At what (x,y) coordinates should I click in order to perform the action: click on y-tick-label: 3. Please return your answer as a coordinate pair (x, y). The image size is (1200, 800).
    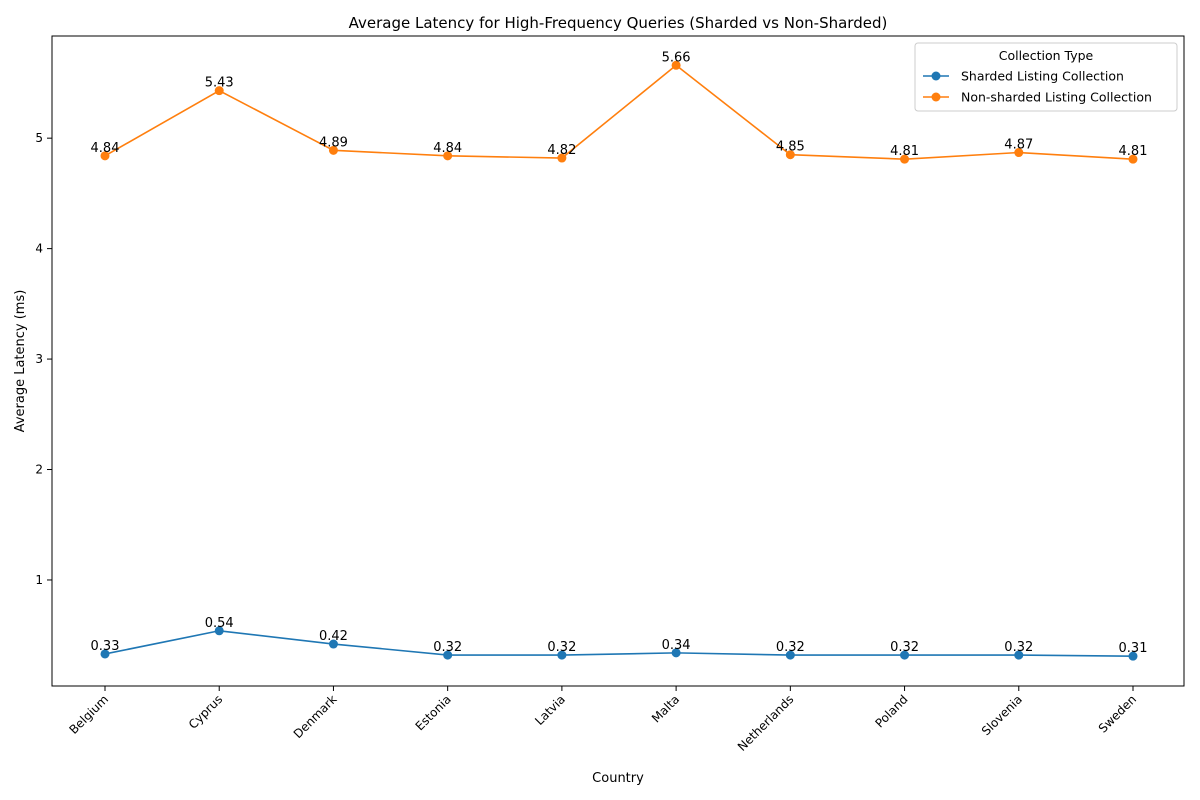
    Looking at the image, I should click on (39, 359).